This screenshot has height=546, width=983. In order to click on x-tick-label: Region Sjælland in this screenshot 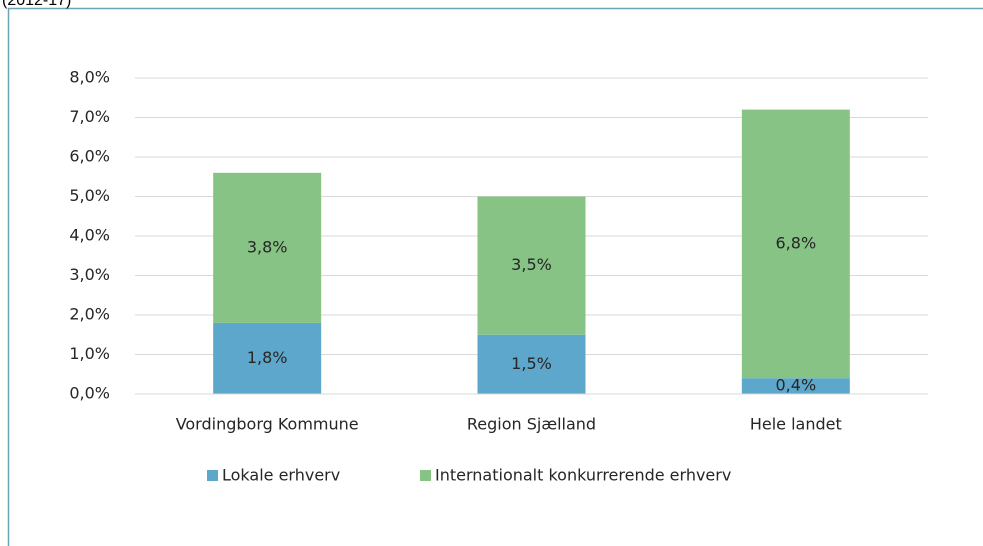, I will do `click(531, 424)`.